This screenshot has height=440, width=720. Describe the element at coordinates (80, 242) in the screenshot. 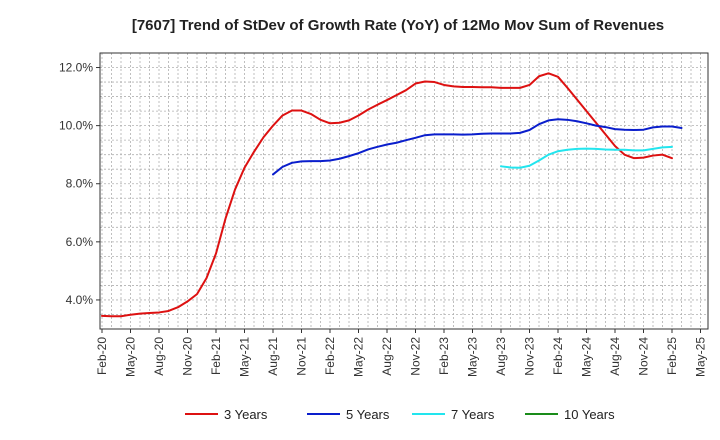

I see `y-tick-label: 6.0%` at that location.